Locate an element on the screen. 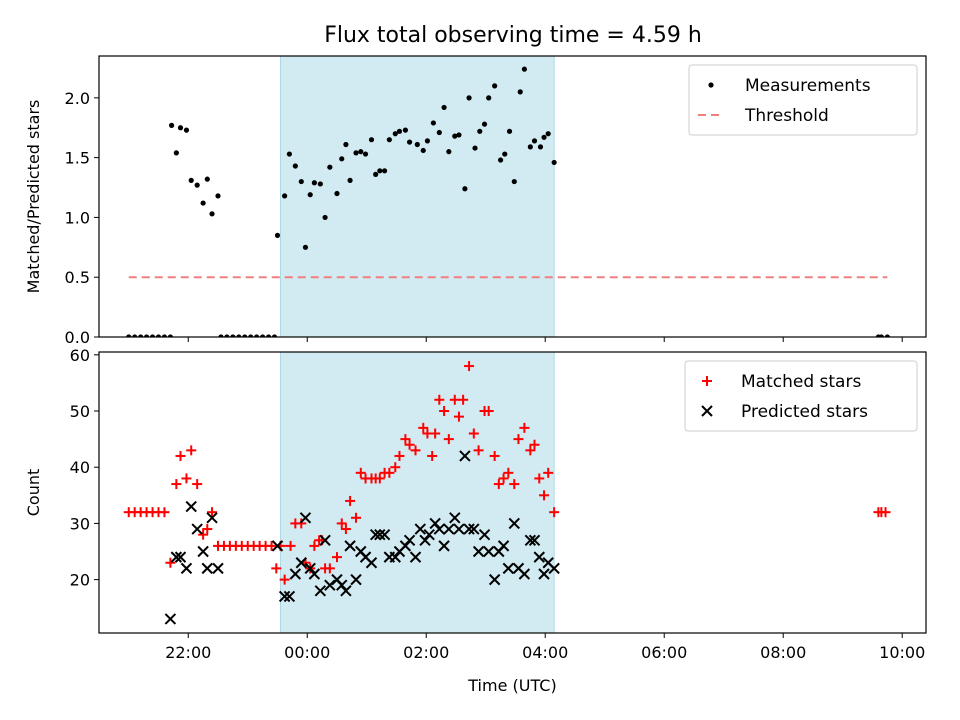 This screenshot has width=960, height=720. x-tick-label: 04:00 is located at coordinates (545, 652).